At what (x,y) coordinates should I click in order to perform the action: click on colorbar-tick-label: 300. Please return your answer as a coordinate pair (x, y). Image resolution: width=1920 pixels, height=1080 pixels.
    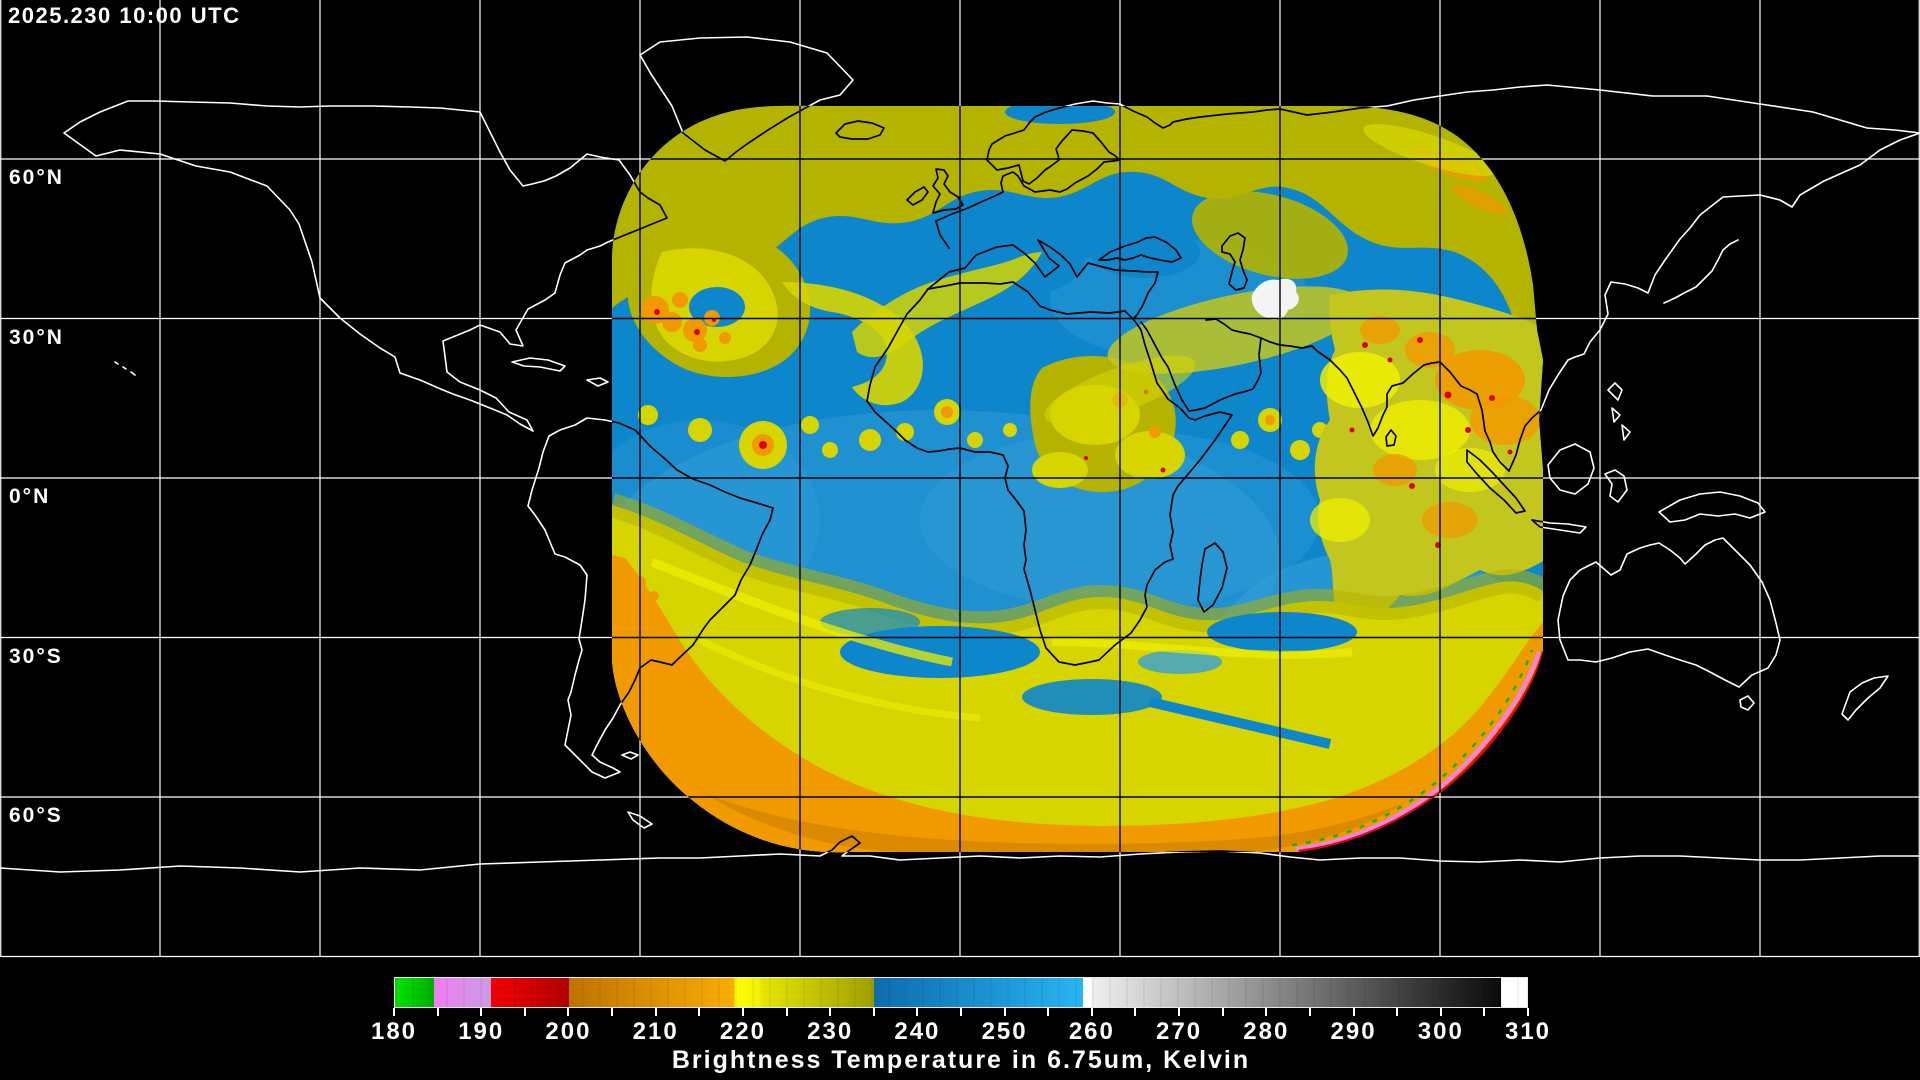
    Looking at the image, I should click on (1440, 1031).